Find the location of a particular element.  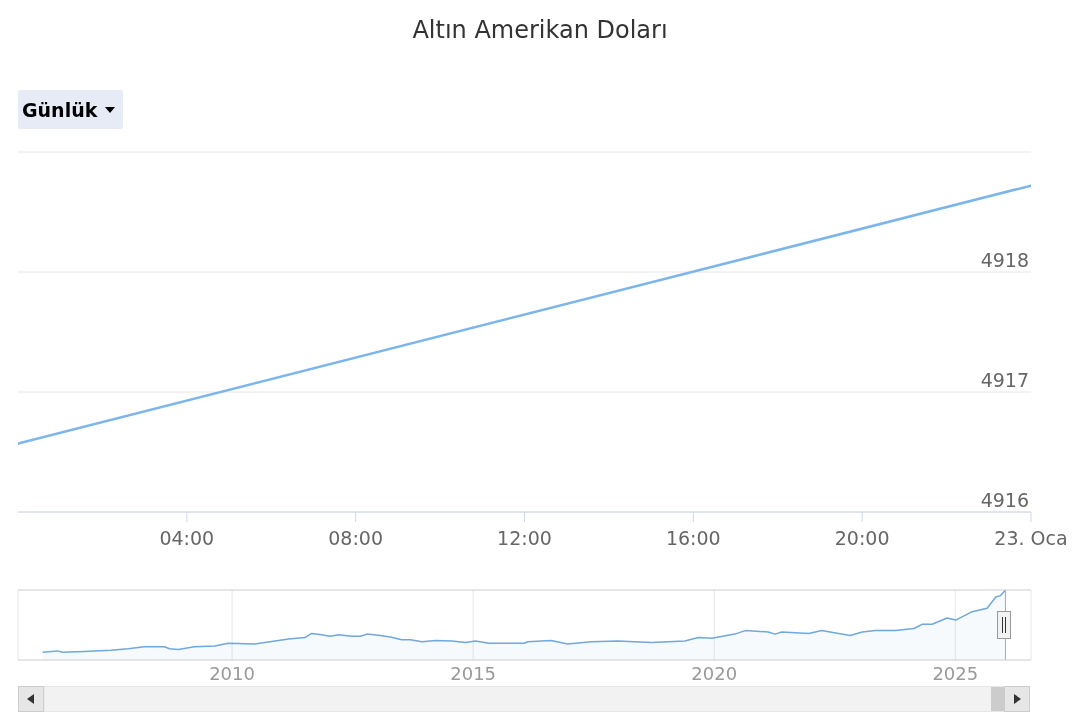

x-tick-label: 12:00 is located at coordinates (524, 538).